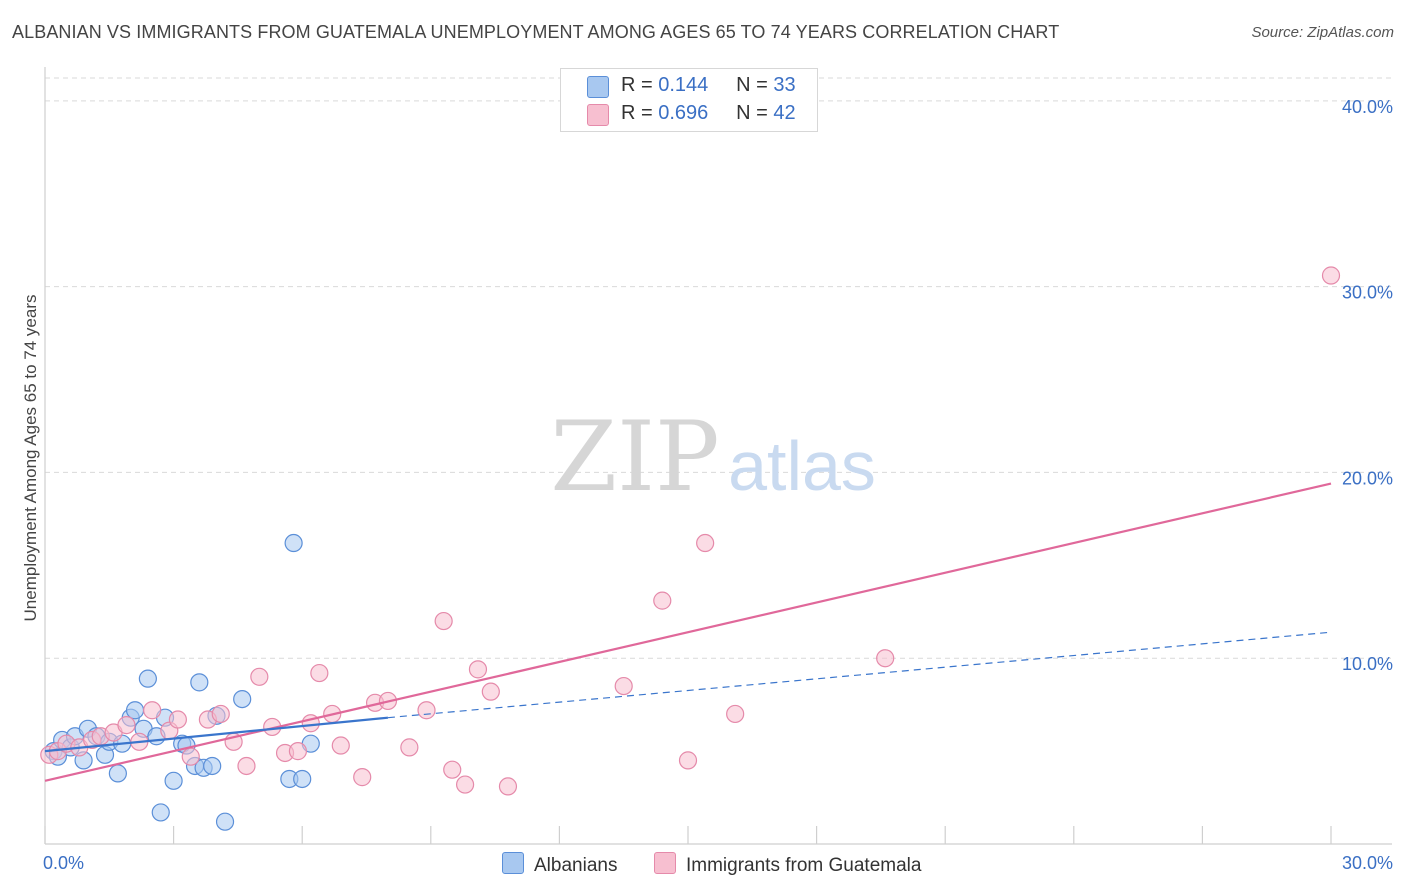 This screenshot has height=892, width=1406. Describe the element at coordinates (1322, 32) in the screenshot. I see `source-label: Source: ZipAtlas.com` at that location.